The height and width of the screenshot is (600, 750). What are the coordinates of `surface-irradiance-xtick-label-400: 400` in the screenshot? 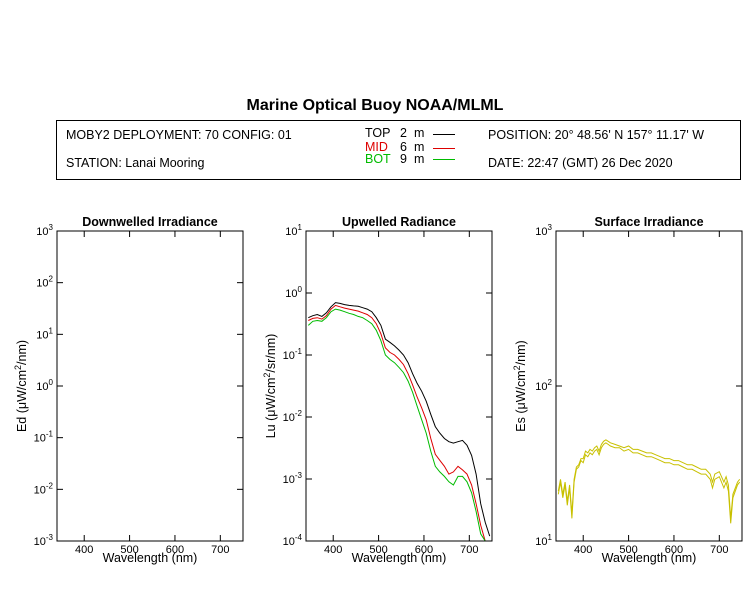 It's located at (583, 550).